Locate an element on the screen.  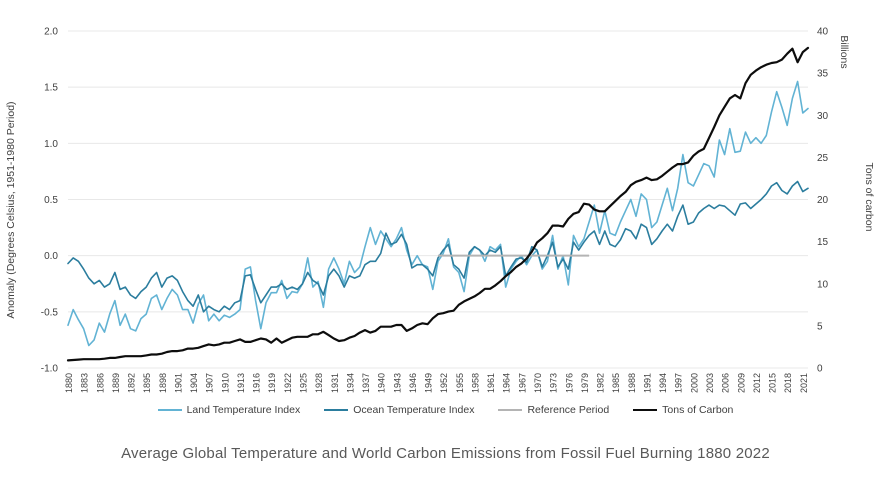
land-temperature-line-swatch is located at coordinates (169, 410).